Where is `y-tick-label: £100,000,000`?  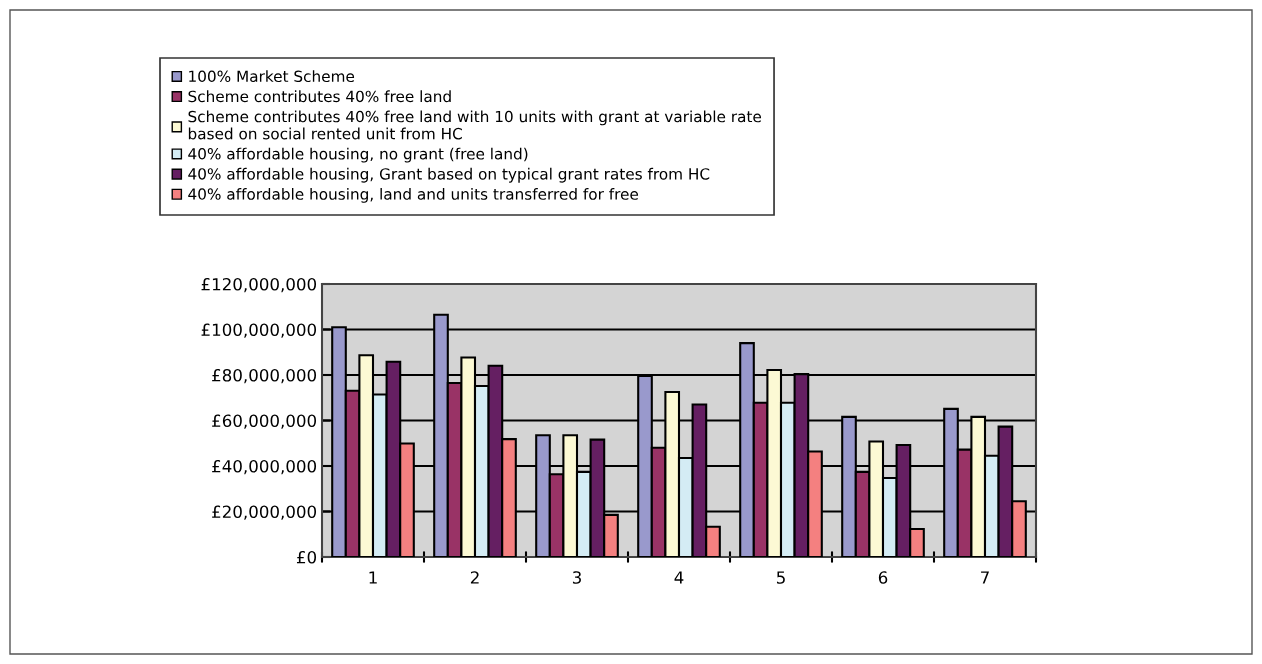
y-tick-label: £100,000,000 is located at coordinates (259, 330).